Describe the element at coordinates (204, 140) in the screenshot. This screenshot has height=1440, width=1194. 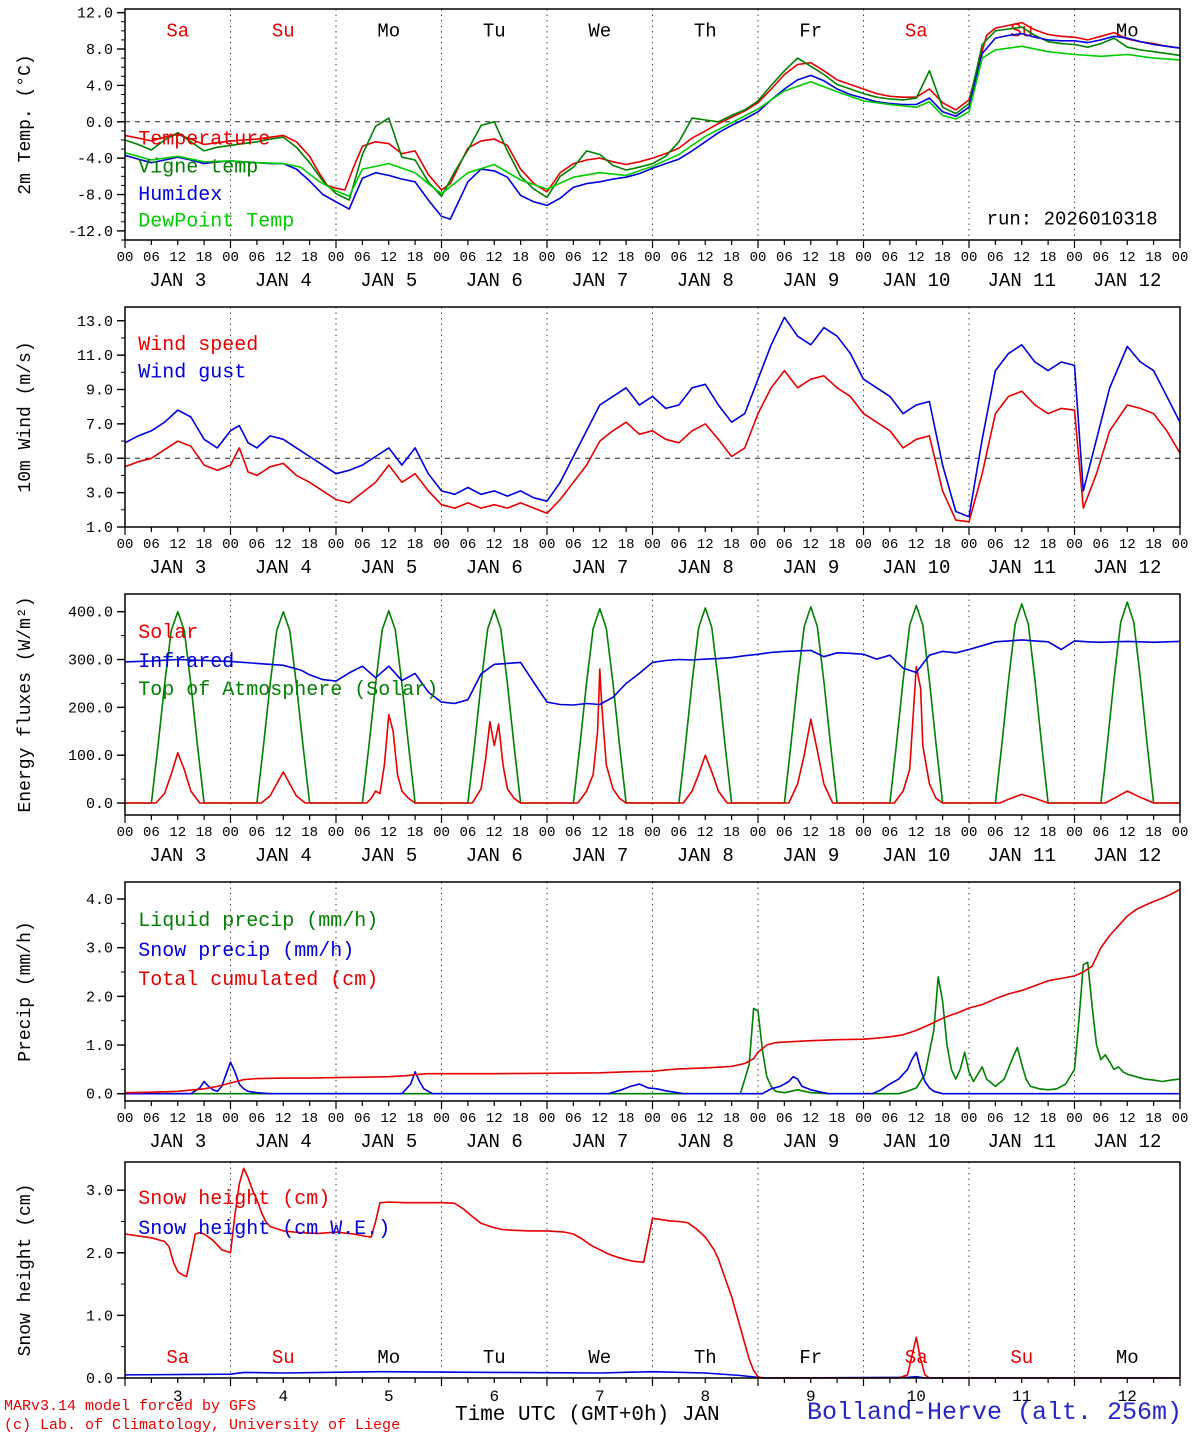
I see `legend-temperature: Temperature` at that location.